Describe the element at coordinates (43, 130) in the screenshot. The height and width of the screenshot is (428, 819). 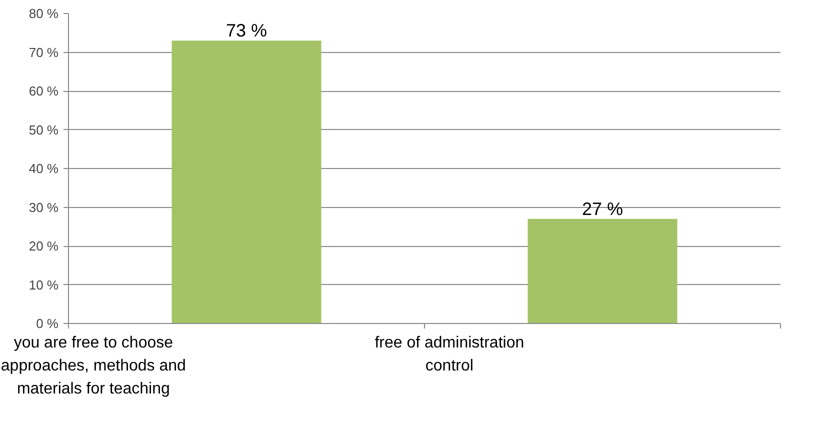
I see `y-tick-label: 50 %` at that location.